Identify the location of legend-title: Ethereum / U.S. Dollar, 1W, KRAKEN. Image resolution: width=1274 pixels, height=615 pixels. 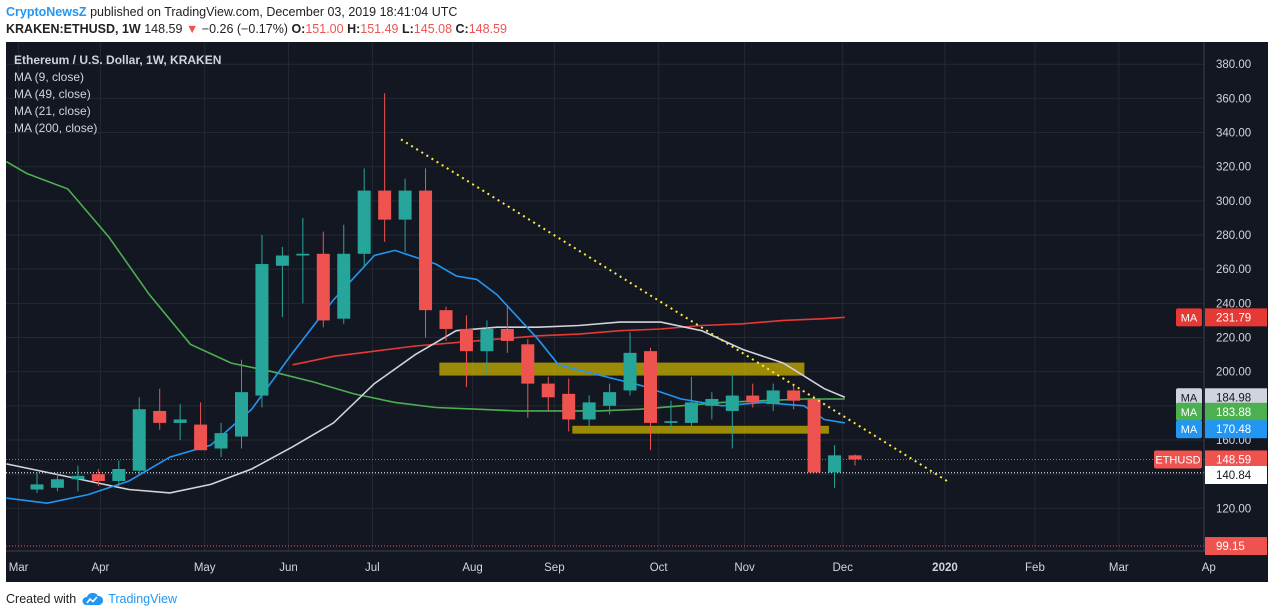
(117, 60).